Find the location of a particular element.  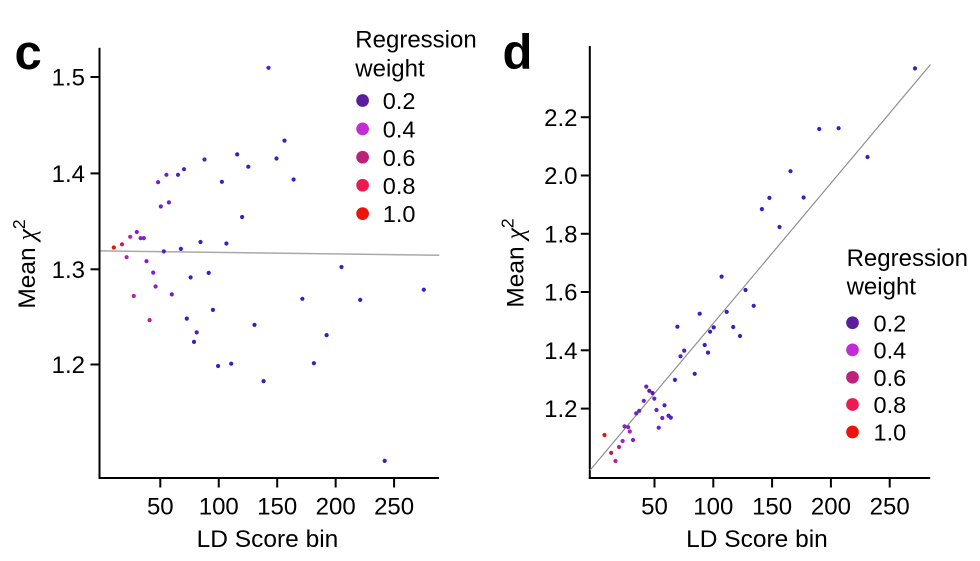

svg-text: c is located at coordinates (28, 53).